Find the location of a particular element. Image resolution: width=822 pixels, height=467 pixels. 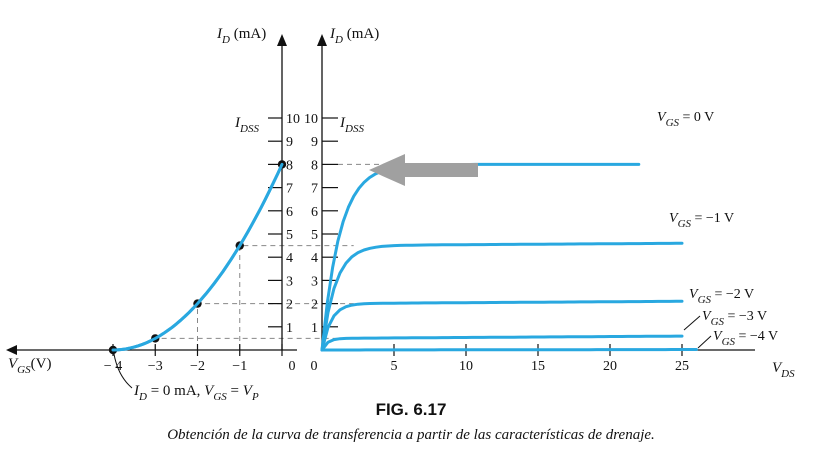

vds-tick-label: 20 is located at coordinates (610, 366).